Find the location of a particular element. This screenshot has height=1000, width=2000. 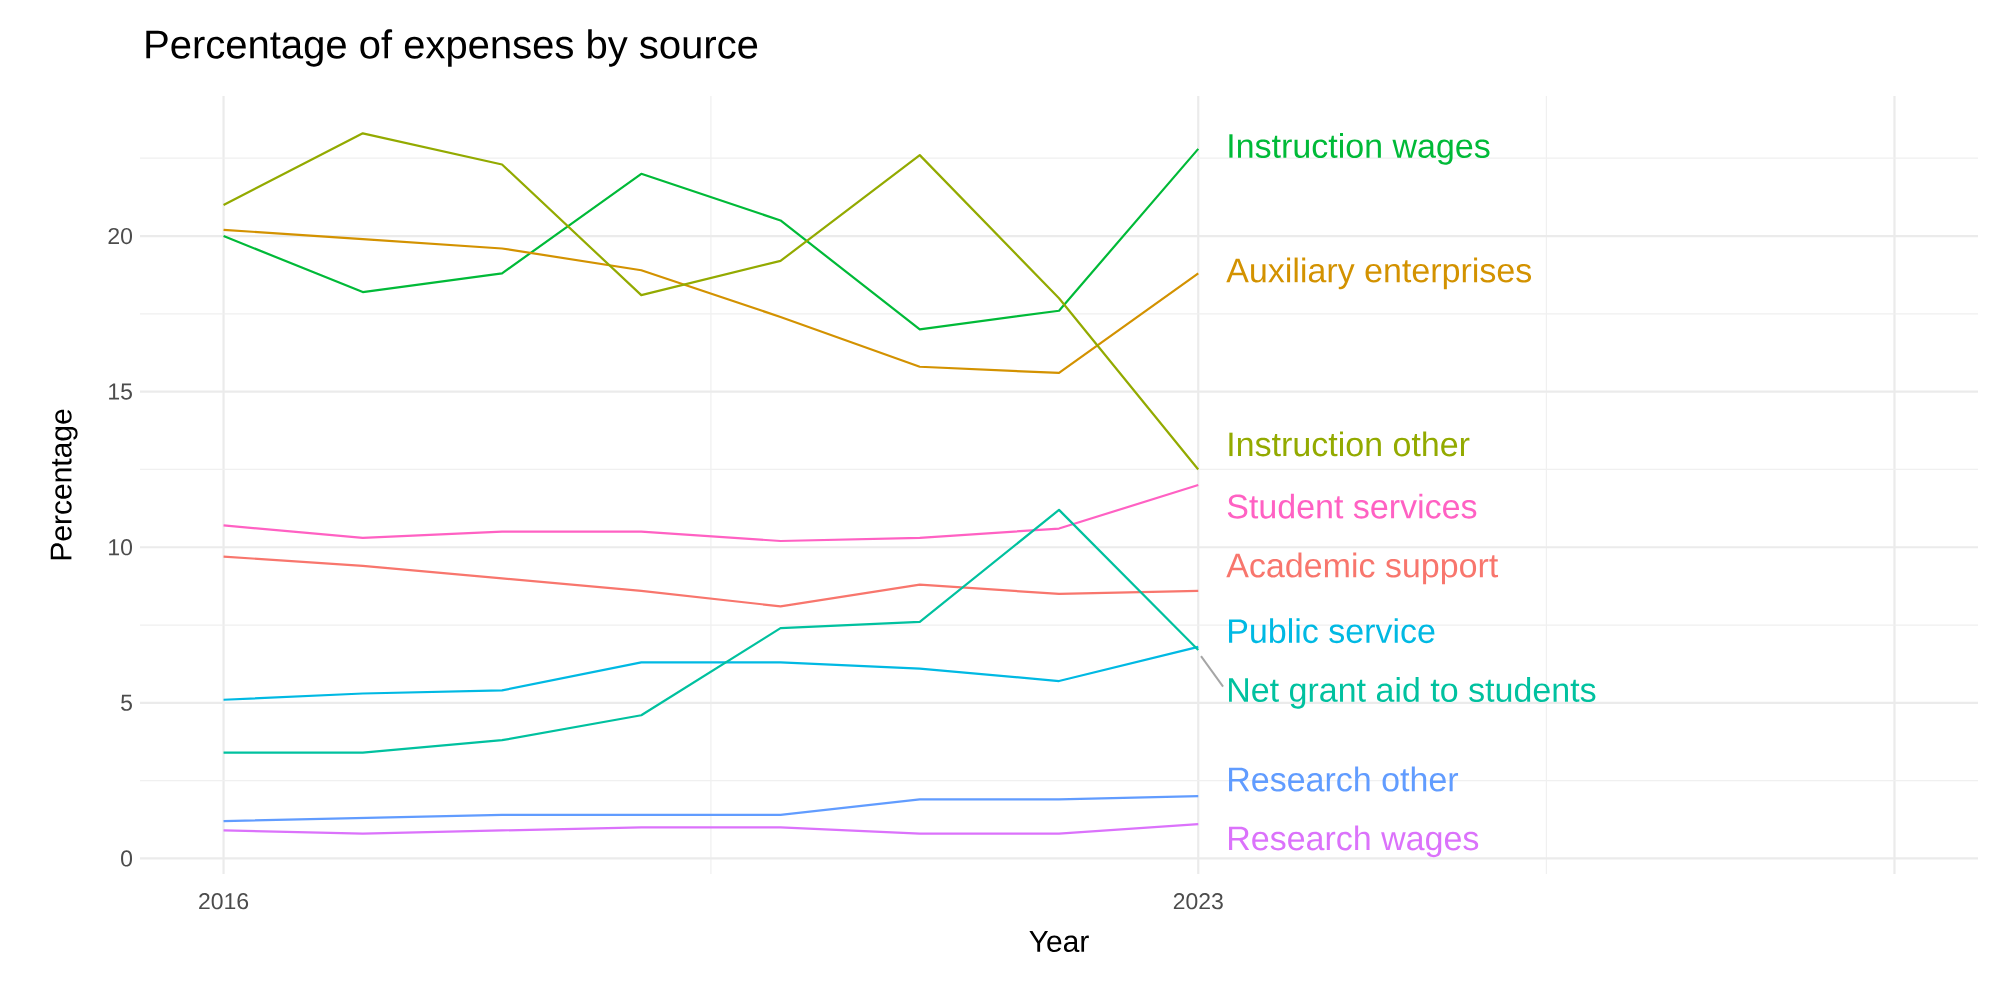

y-tick-label: 10 is located at coordinates (121, 547).